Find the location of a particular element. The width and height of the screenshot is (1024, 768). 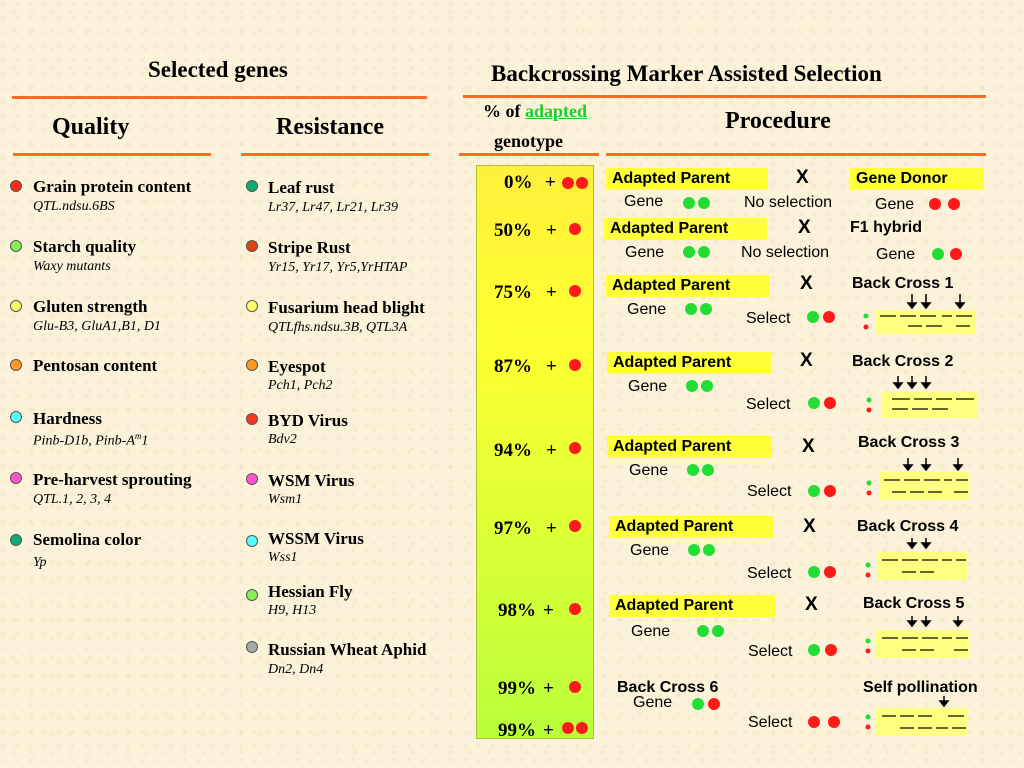

resistance-item-detail: Pch1, Pch2 is located at coordinates (300, 385).